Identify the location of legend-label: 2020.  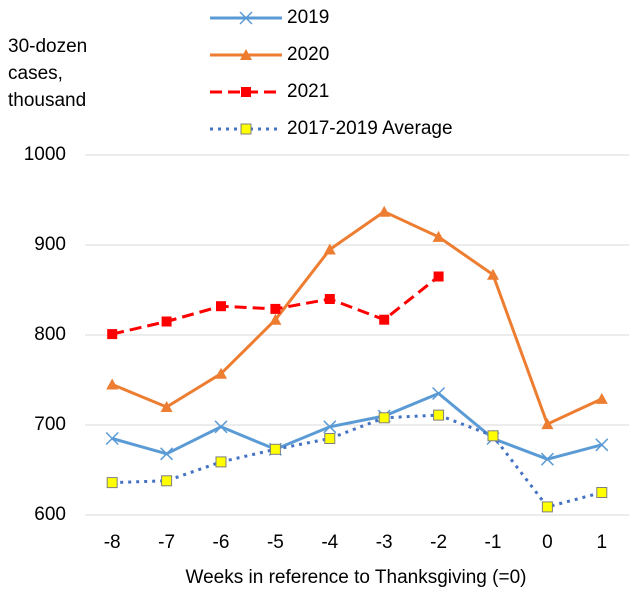
(308, 54).